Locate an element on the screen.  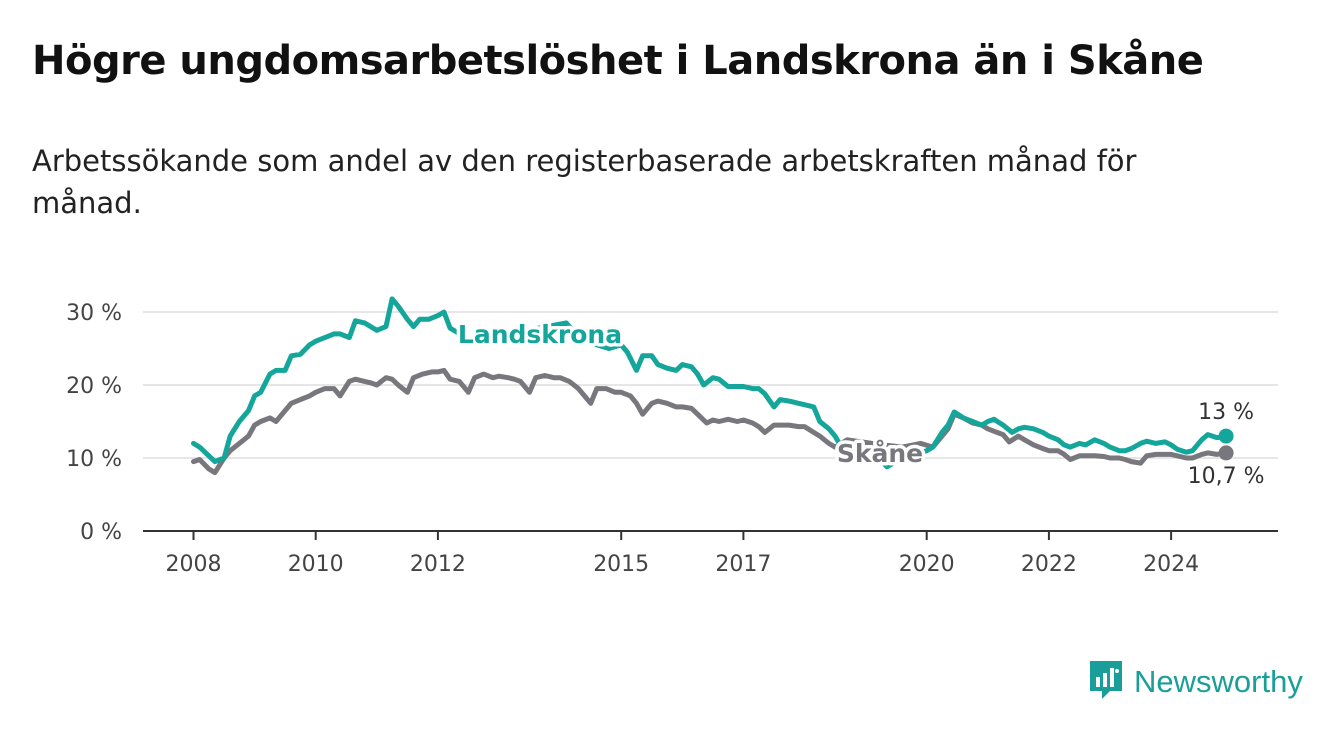
newsworthy-wordmark: Newsworthy is located at coordinates (1218, 681).